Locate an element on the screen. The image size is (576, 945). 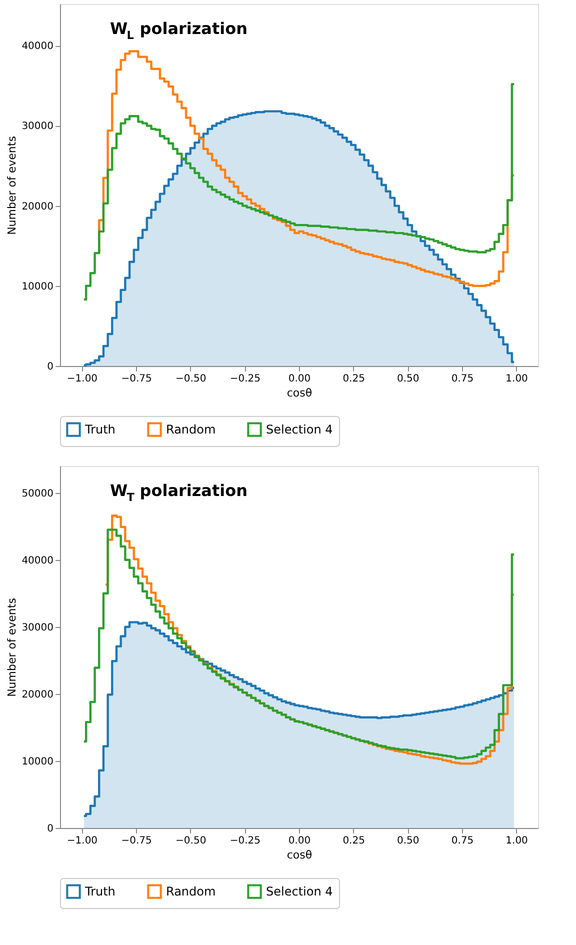
y-tick-label: 50000 is located at coordinates (38, 494).